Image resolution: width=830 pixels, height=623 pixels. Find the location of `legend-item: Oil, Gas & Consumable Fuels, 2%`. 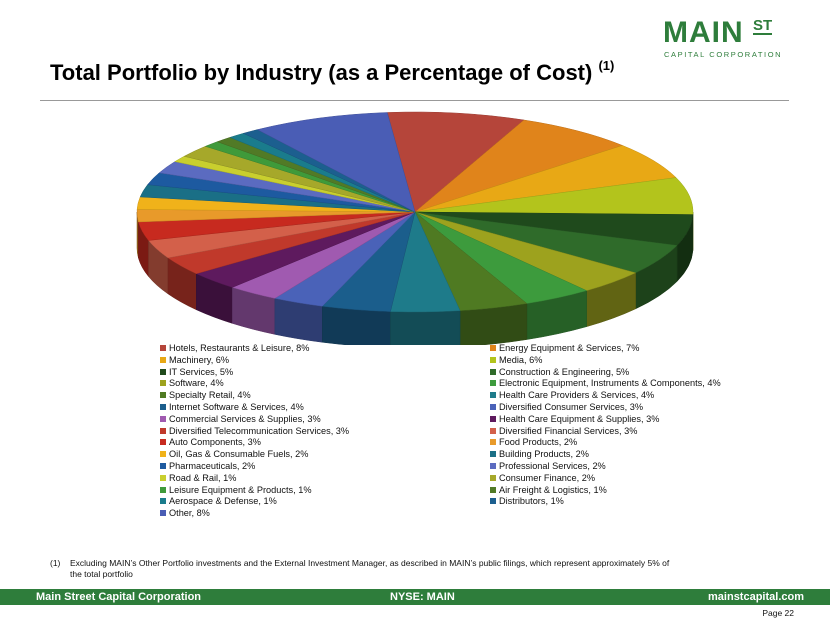

legend-item: Oil, Gas & Consumable Fuels, 2% is located at coordinates (234, 454).